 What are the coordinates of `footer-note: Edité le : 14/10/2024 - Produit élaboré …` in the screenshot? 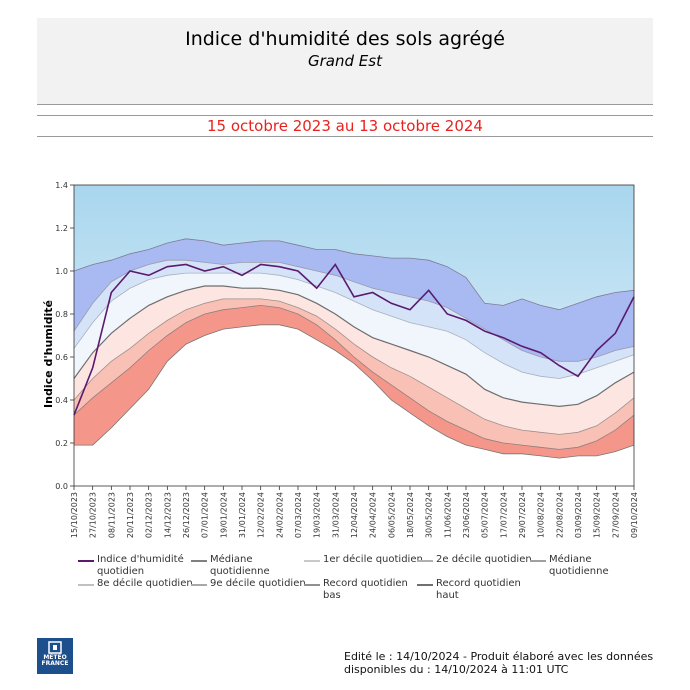 It's located at (504, 663).